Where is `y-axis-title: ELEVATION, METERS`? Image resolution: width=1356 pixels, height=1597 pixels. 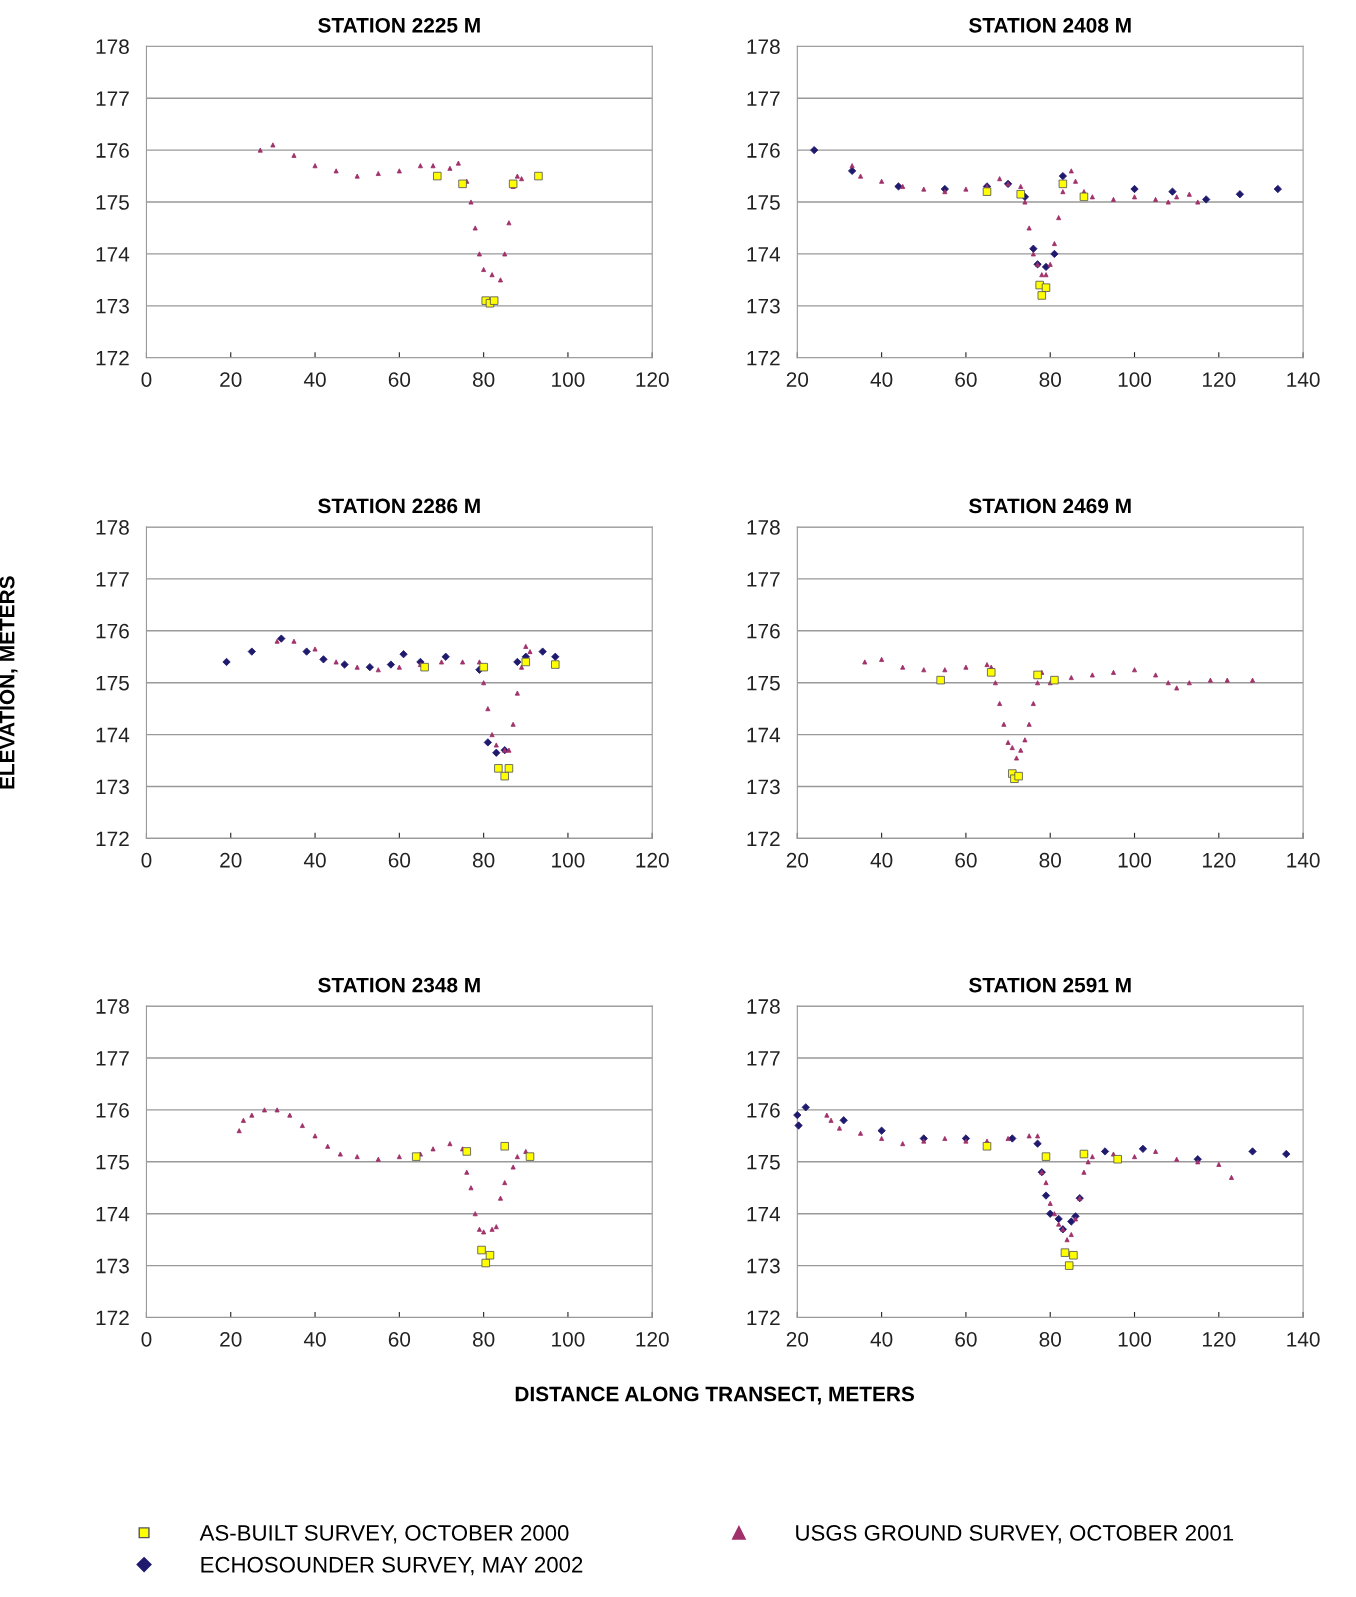 y-axis-title: ELEVATION, METERS is located at coordinates (9, 682).